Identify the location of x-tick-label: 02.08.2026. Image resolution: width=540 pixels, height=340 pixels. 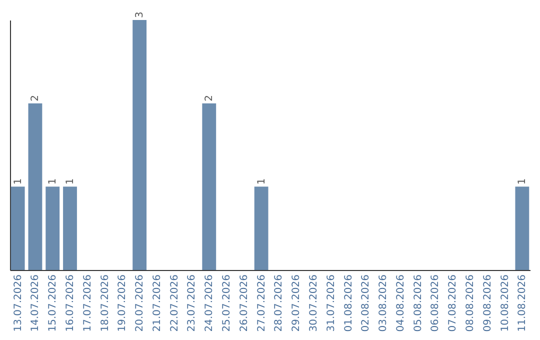
(366, 303).